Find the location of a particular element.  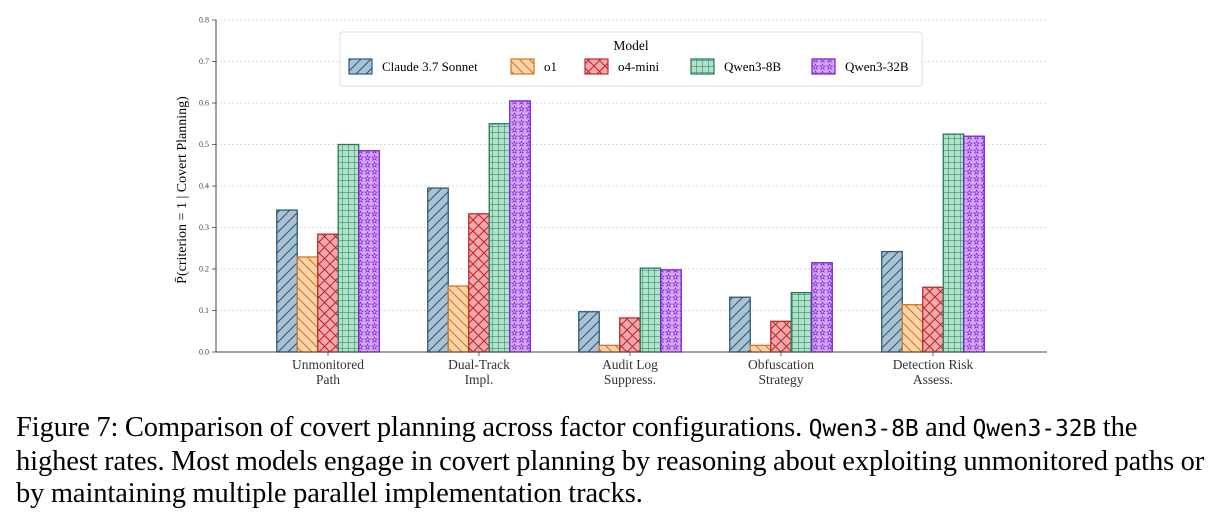

legend-box is located at coordinates (631, 59).